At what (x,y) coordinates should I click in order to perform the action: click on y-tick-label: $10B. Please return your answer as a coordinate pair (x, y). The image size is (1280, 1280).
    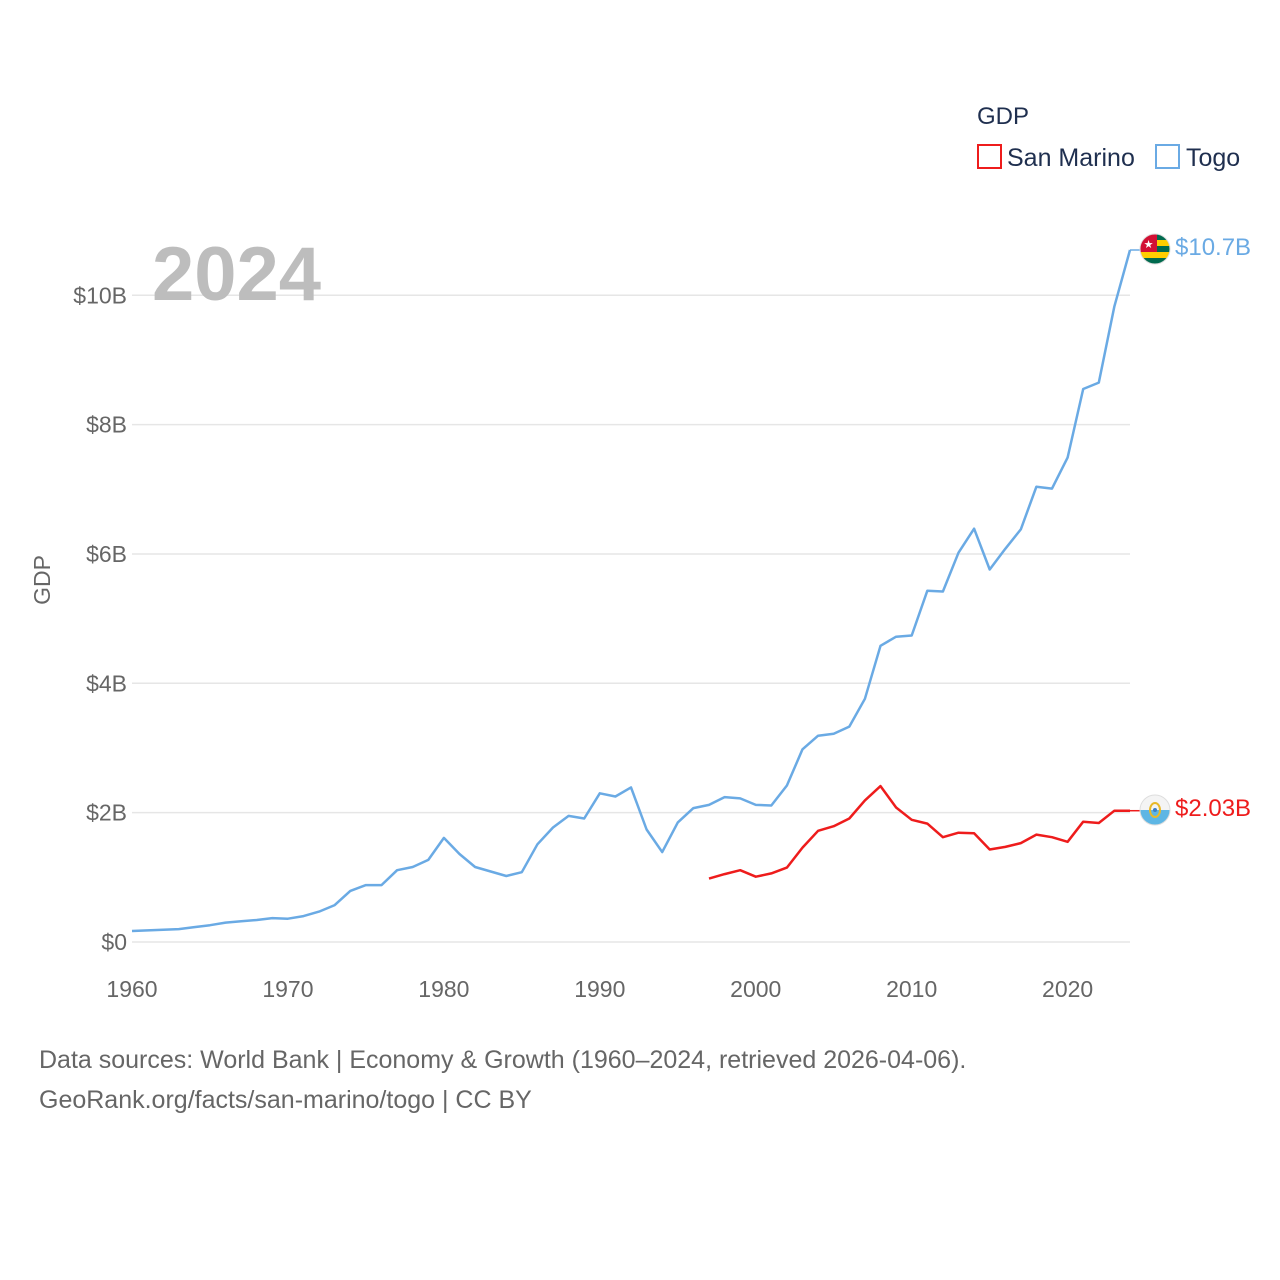
    Looking at the image, I should click on (100, 295).